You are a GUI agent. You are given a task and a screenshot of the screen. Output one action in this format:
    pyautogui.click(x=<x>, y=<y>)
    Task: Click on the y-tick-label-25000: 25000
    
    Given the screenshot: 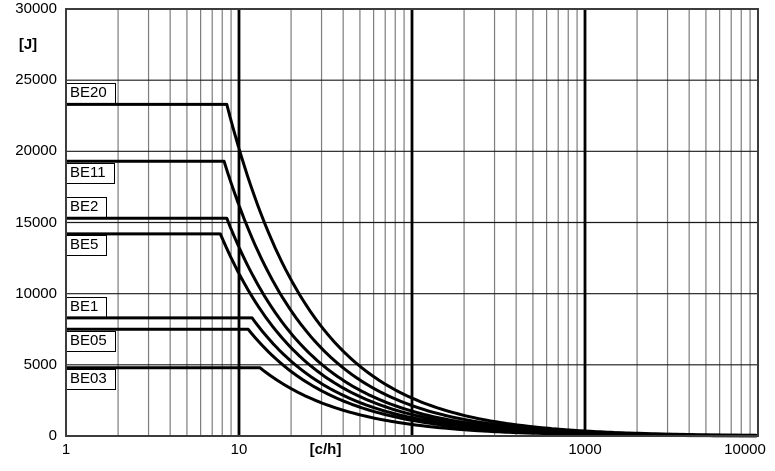 What is the action you would take?
    pyautogui.click(x=36, y=80)
    